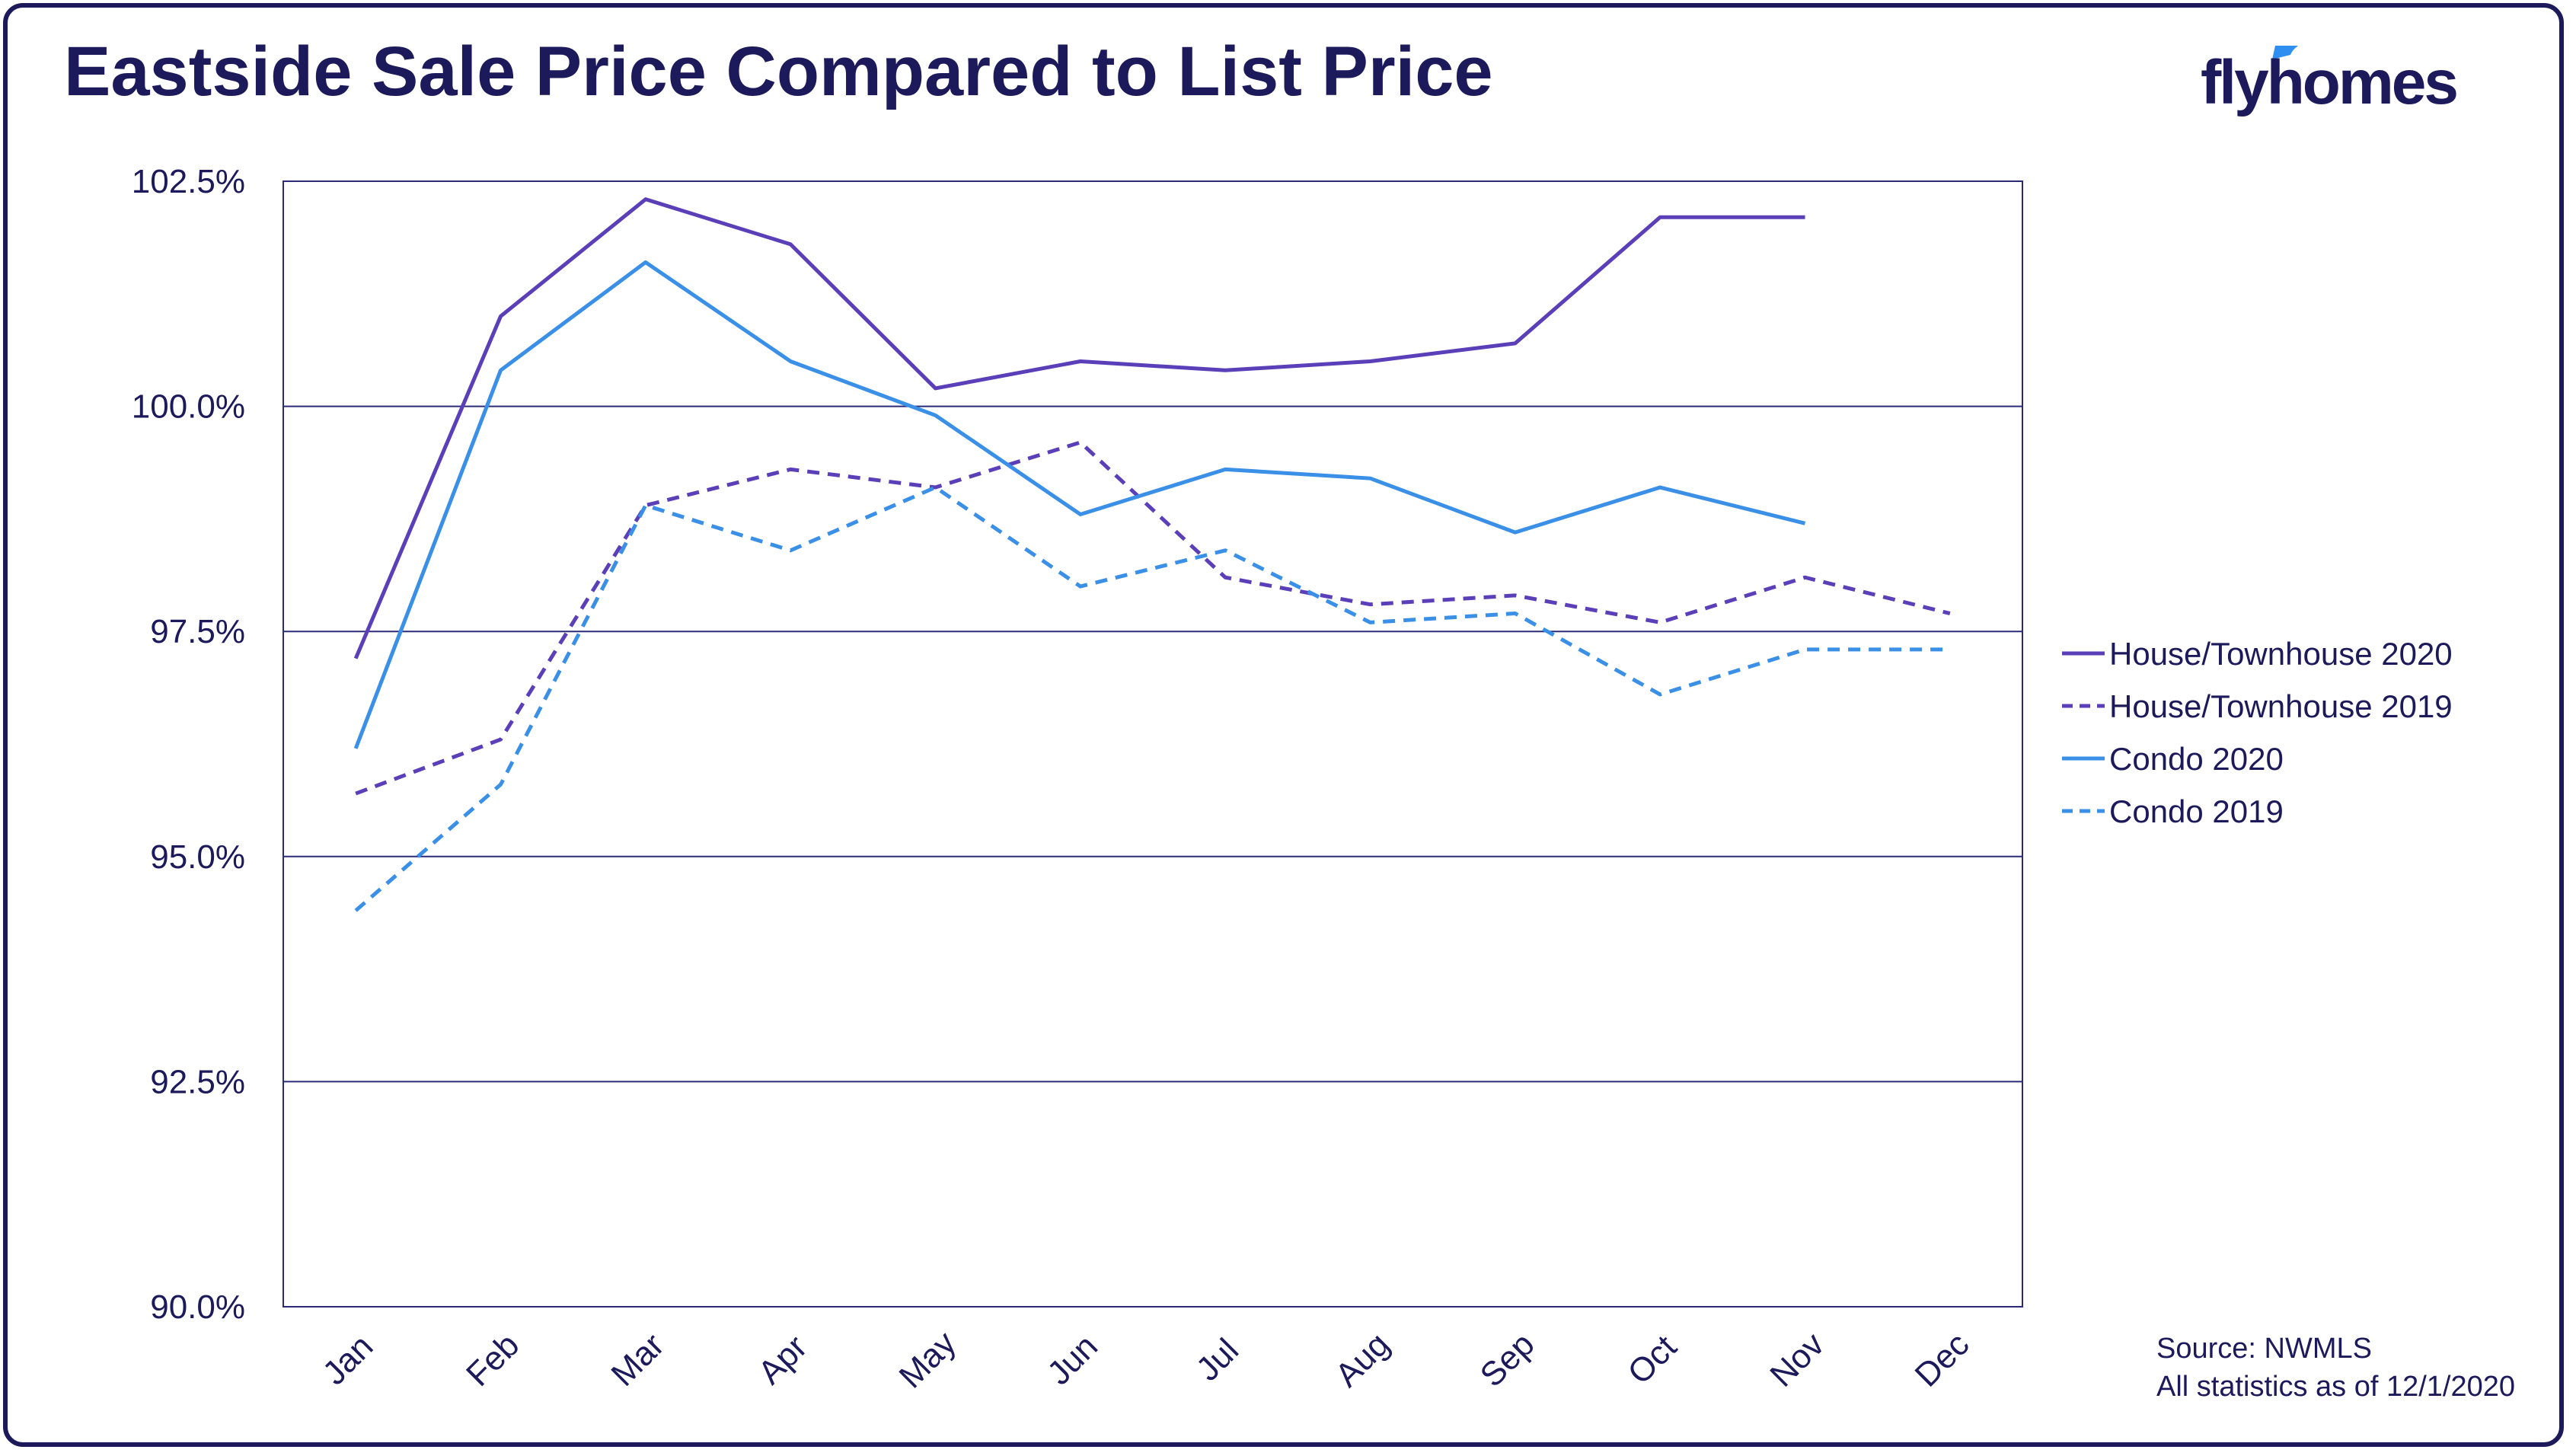 The width and height of the screenshot is (2576, 1456). What do you see at coordinates (1362, 1360) in the screenshot?
I see `x-tick-label: Aug` at bounding box center [1362, 1360].